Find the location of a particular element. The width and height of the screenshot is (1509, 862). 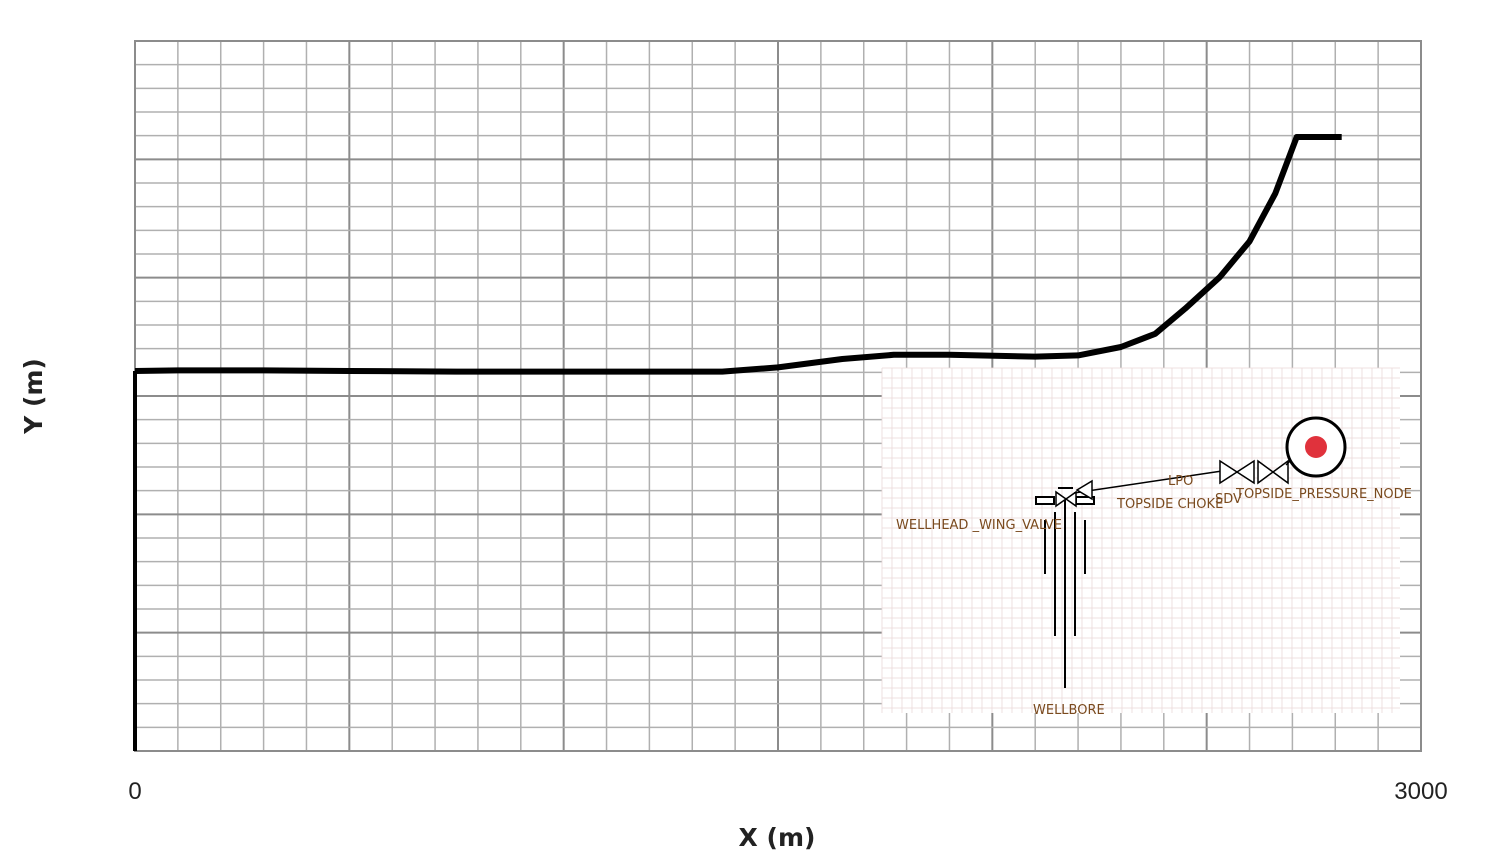

y-axis-title: Y (m) is located at coordinates (33, 396).